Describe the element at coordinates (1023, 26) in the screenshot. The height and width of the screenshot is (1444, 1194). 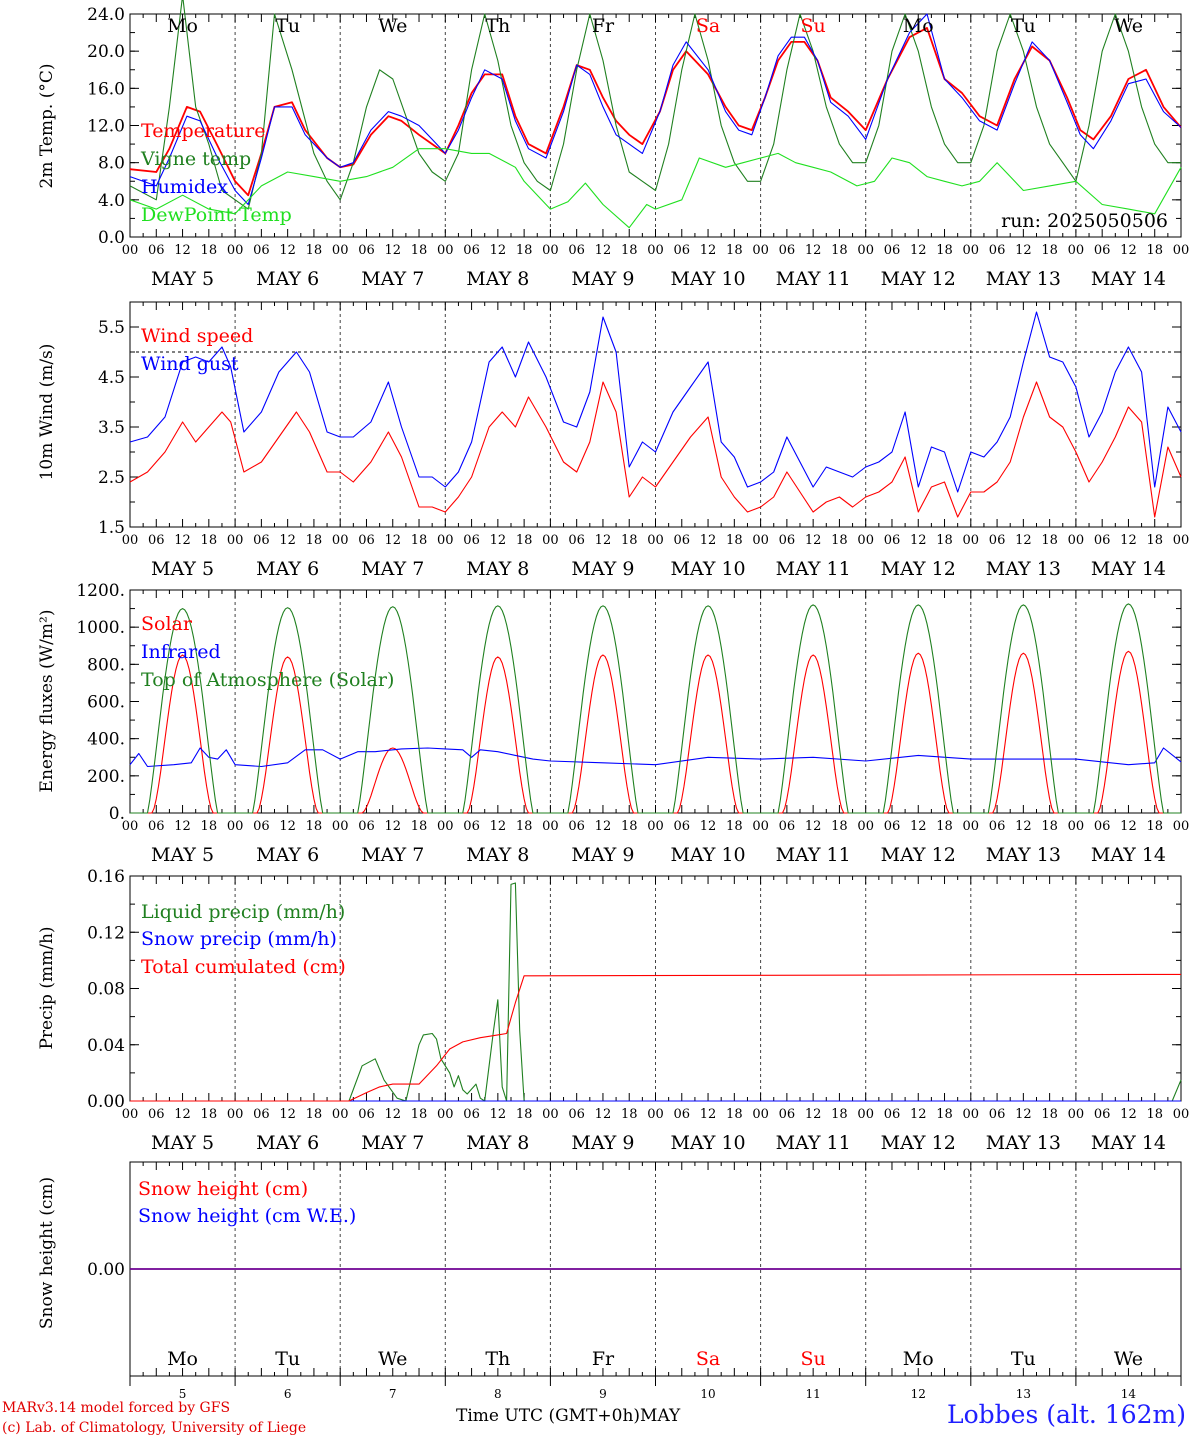
I see `day-label-top: Tu` at that location.